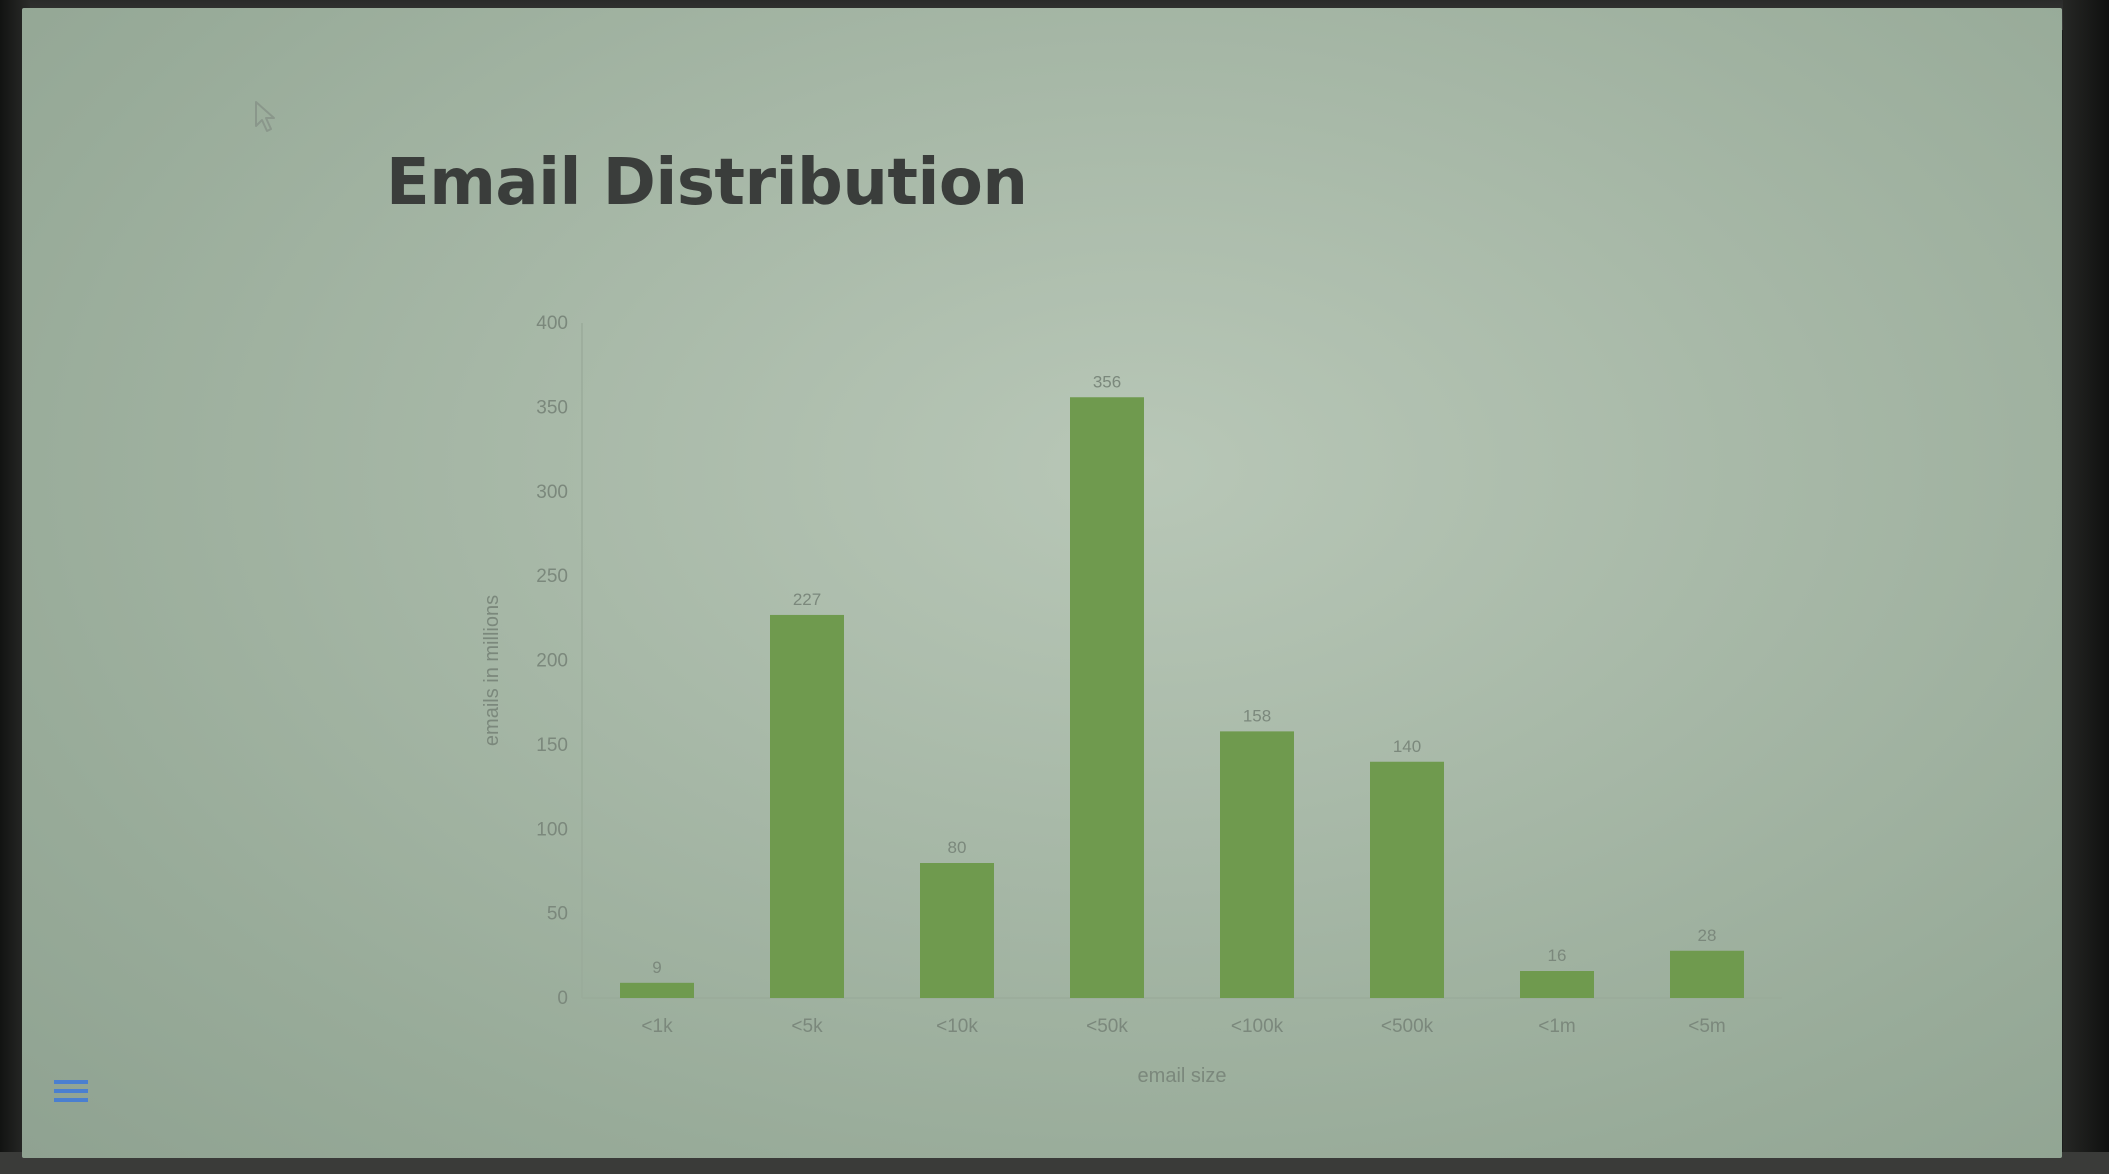 The width and height of the screenshot is (2109, 1174). What do you see at coordinates (1557, 955) in the screenshot?
I see `bar-value-label: 16` at bounding box center [1557, 955].